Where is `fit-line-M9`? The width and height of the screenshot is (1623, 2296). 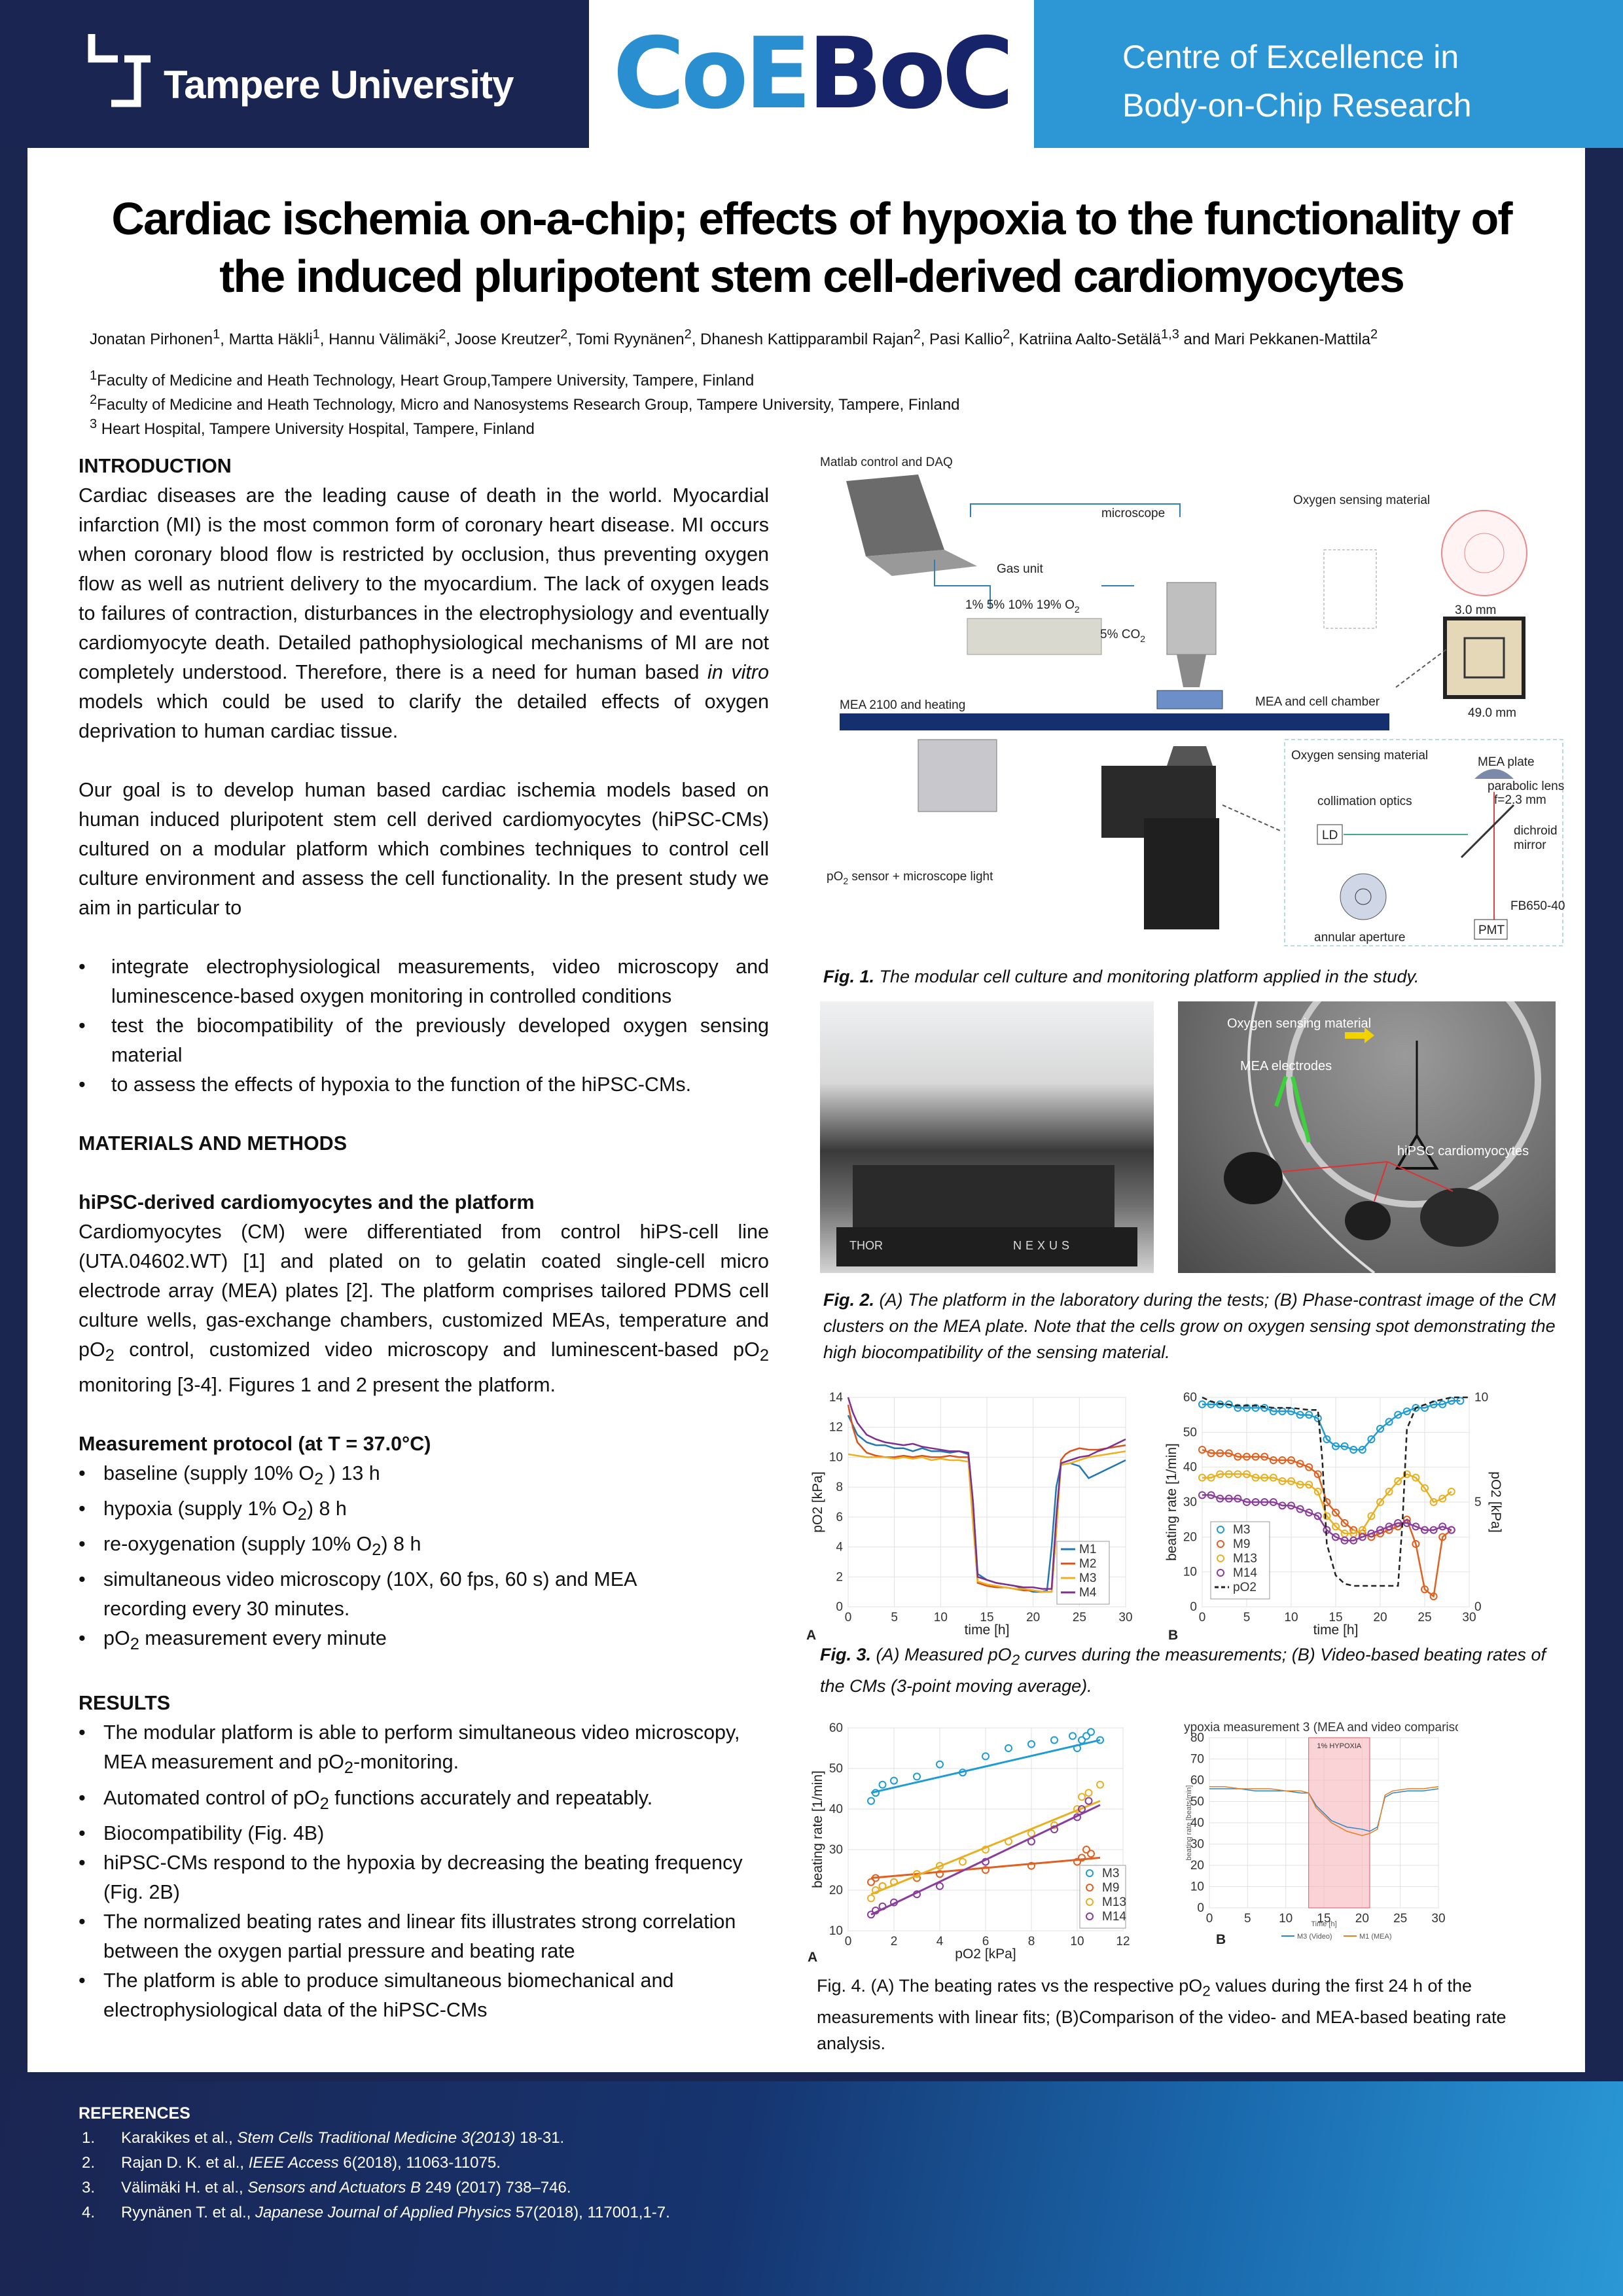 fit-line-M9 is located at coordinates (986, 1868).